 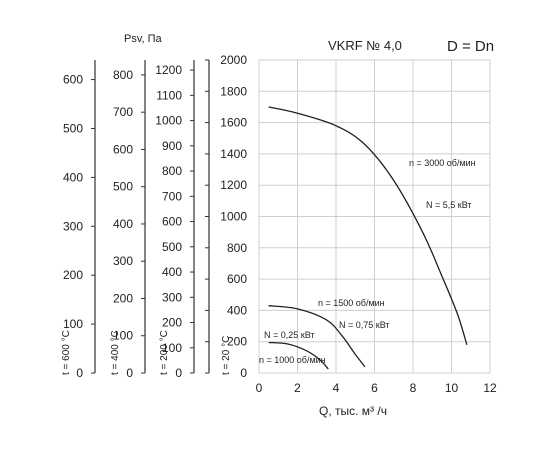 I want to click on x-tick-label: 8, so click(x=413, y=388).